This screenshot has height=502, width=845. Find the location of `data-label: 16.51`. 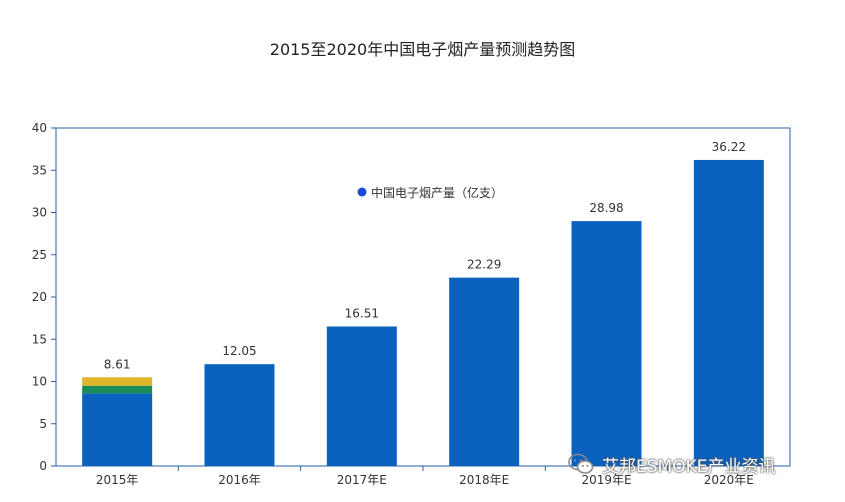

data-label: 16.51 is located at coordinates (362, 313).